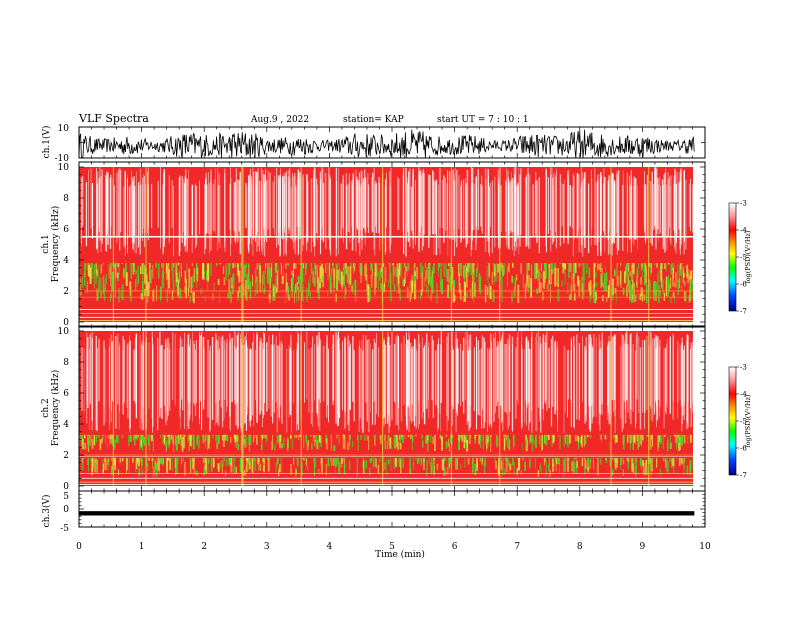  What do you see at coordinates (517, 547) in the screenshot?
I see `x-tick-label: 7` at bounding box center [517, 547].